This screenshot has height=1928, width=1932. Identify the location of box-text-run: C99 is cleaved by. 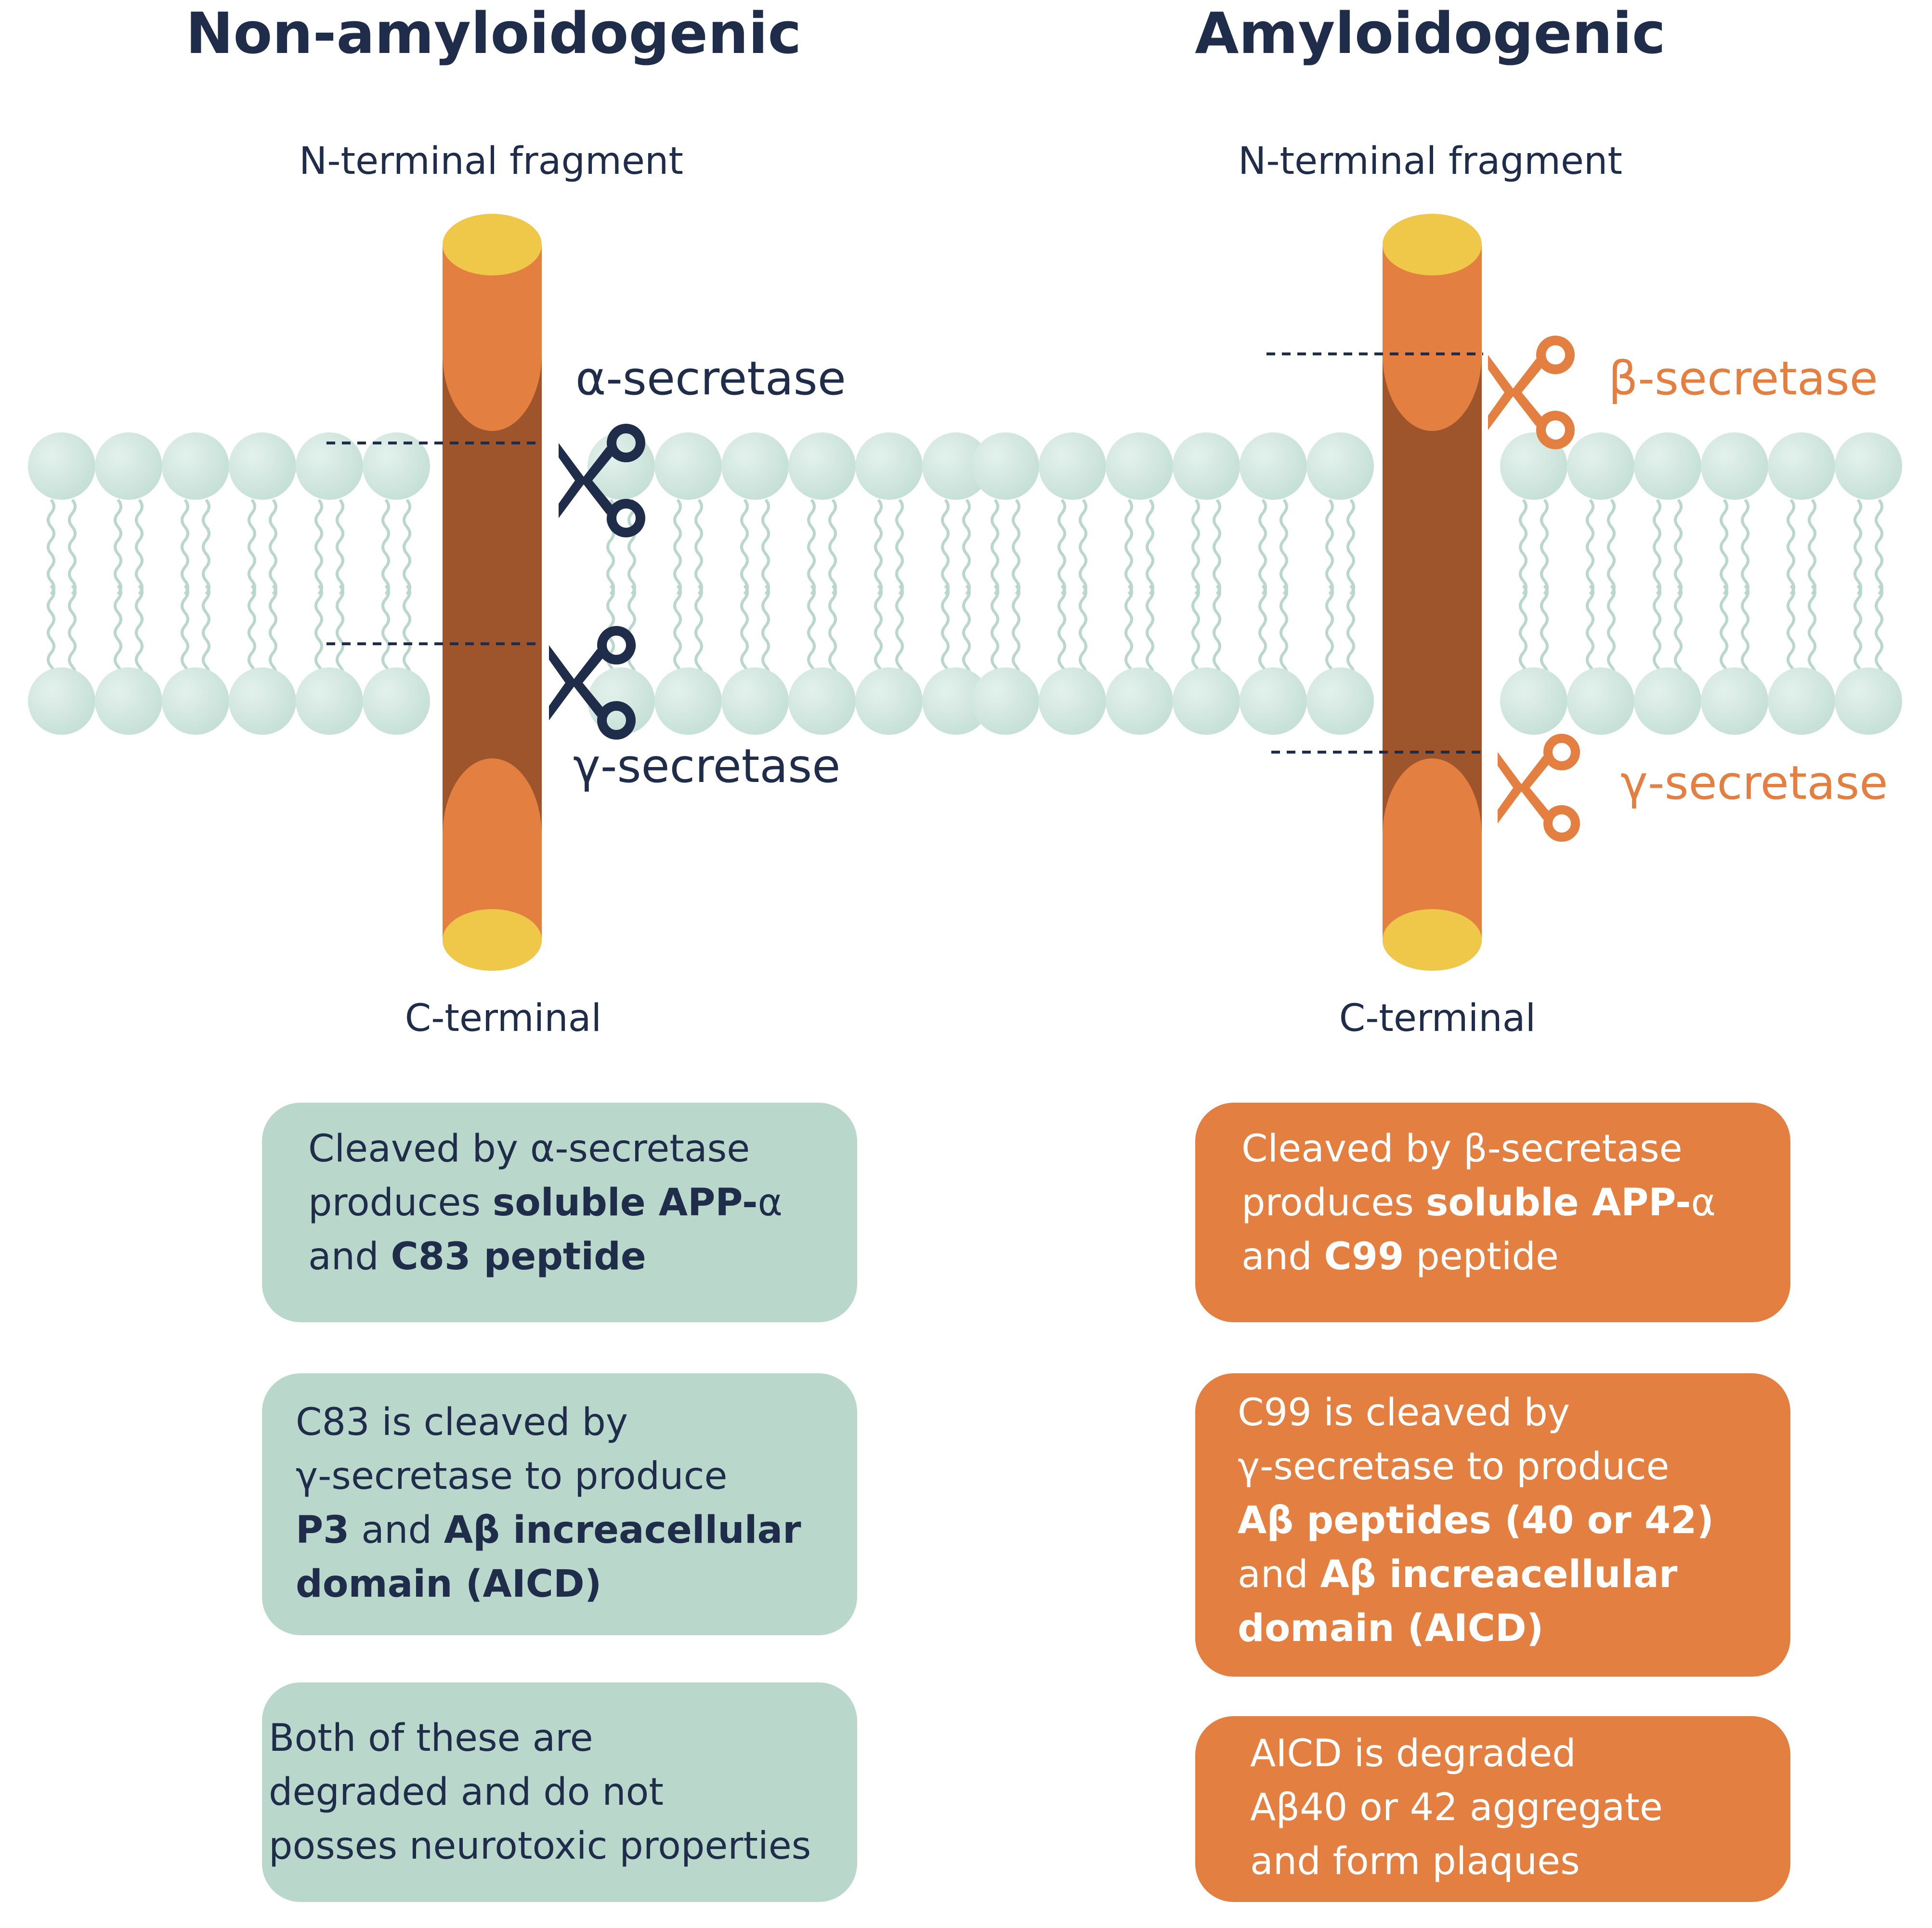
(1404, 1413).